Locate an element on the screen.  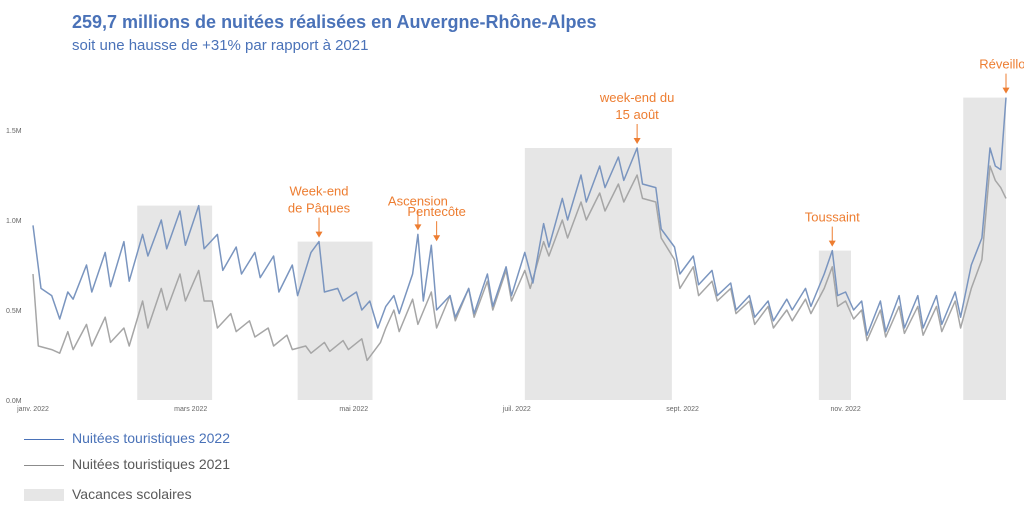
y-tick-label: 1.5M is located at coordinates (14, 131).